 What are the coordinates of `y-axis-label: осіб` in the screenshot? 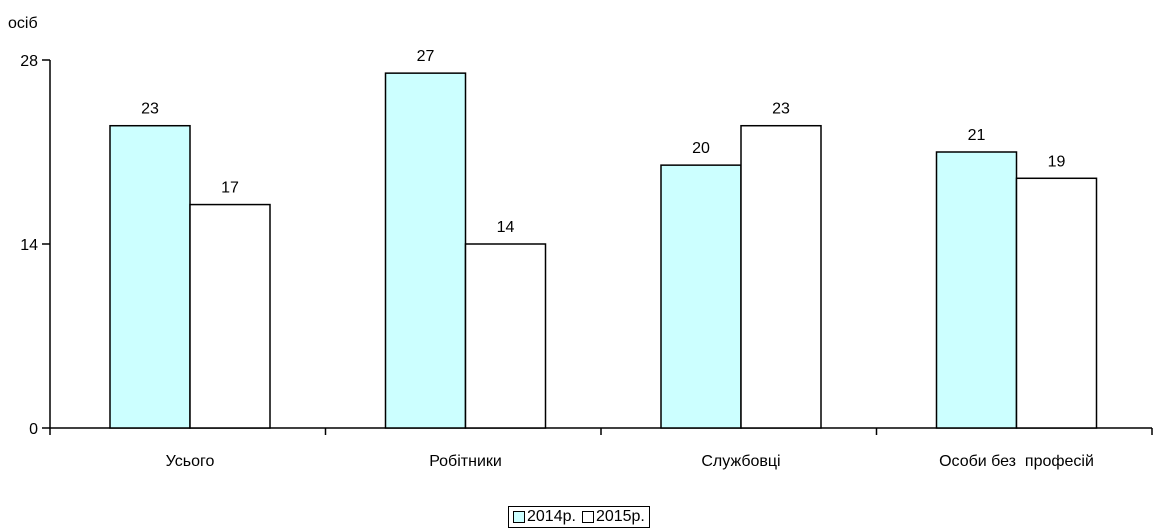 It's located at (23, 23).